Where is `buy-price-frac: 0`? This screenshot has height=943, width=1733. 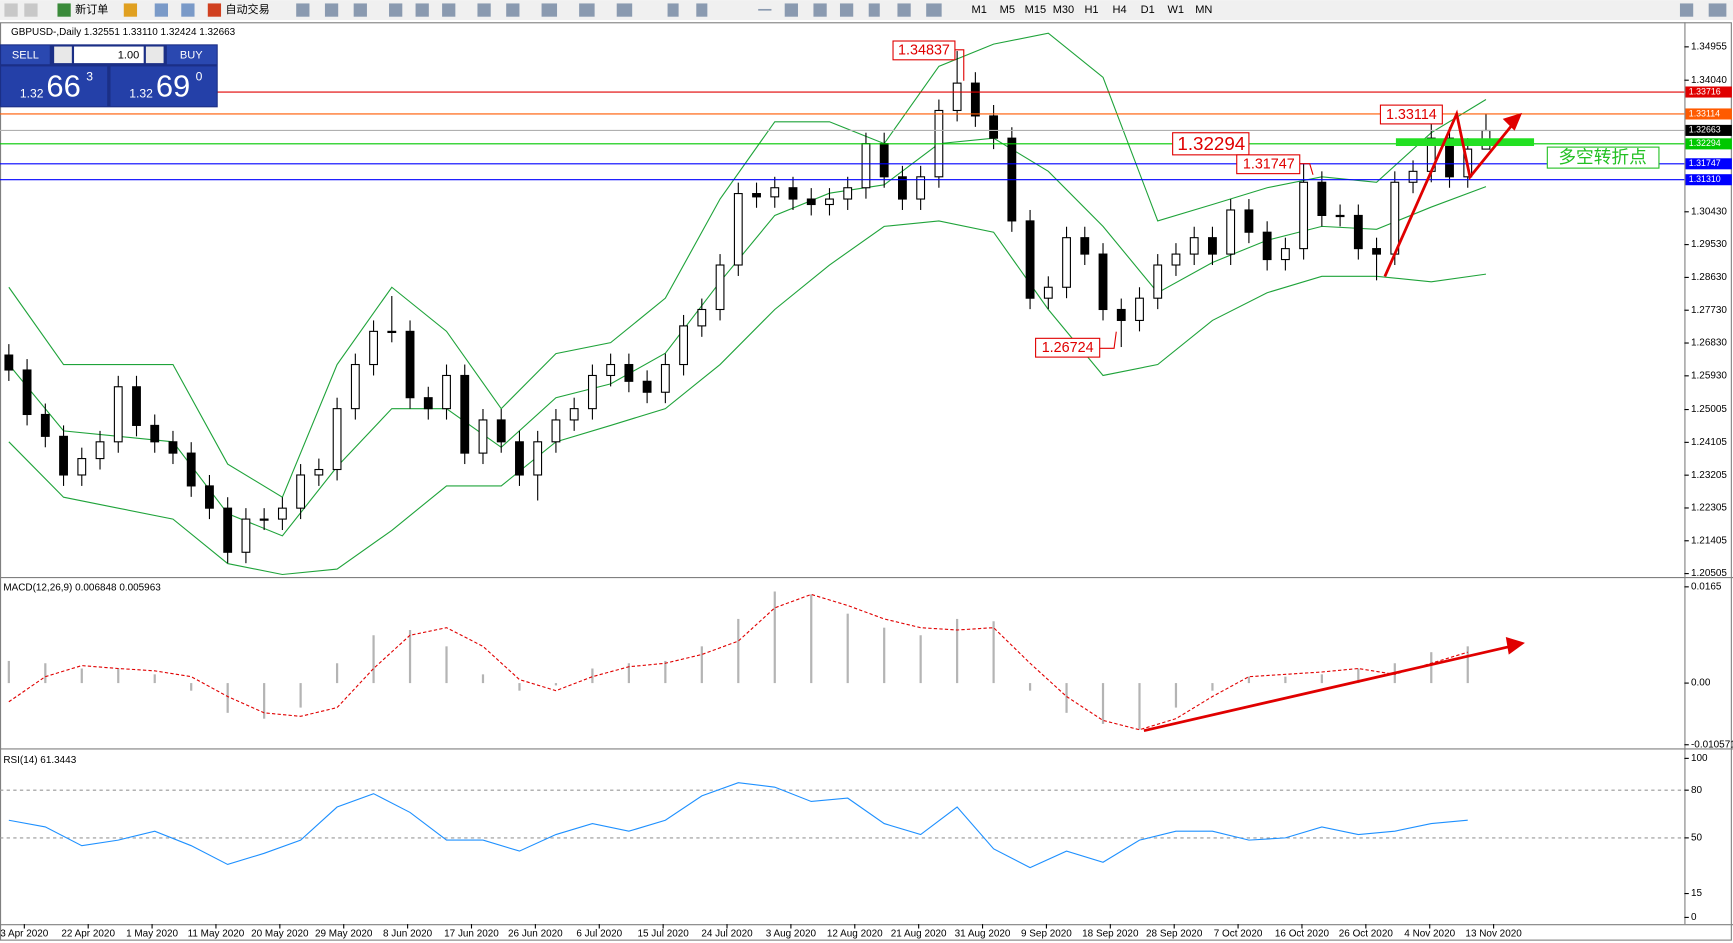
buy-price-frac: 0 is located at coordinates (199, 77).